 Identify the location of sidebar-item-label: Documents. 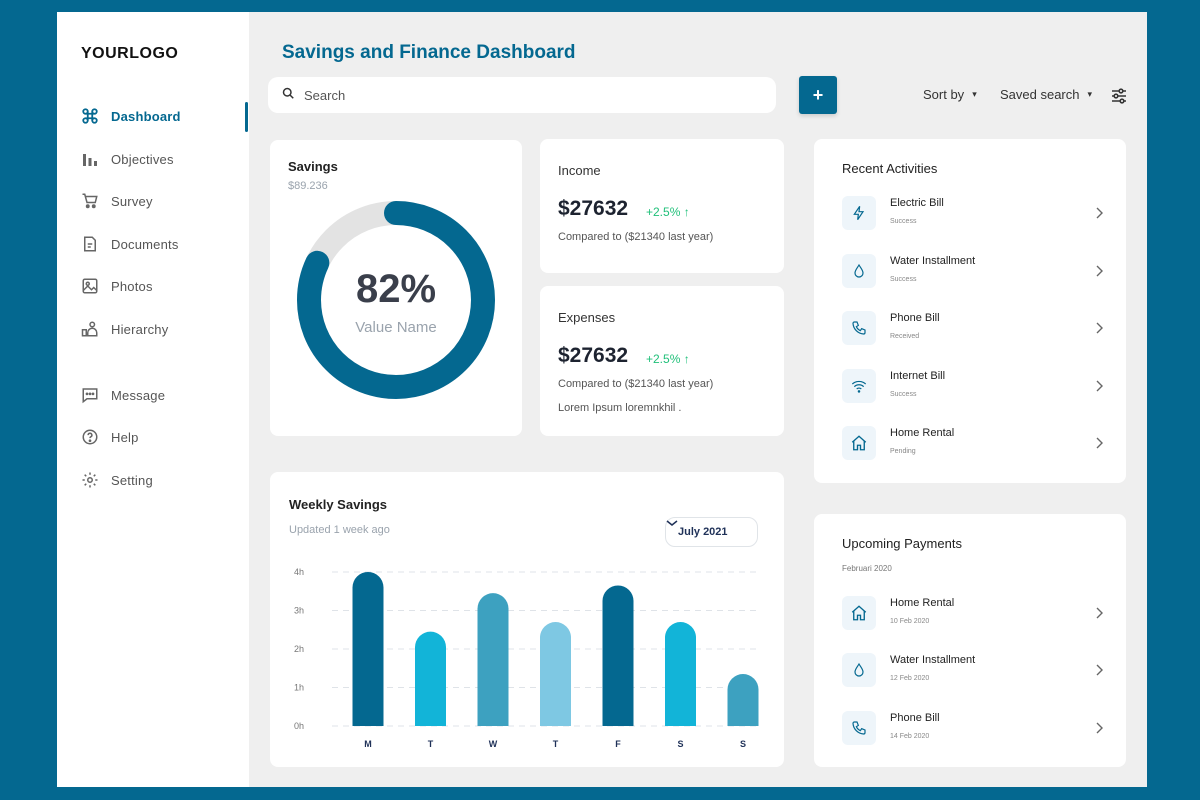
(145, 244).